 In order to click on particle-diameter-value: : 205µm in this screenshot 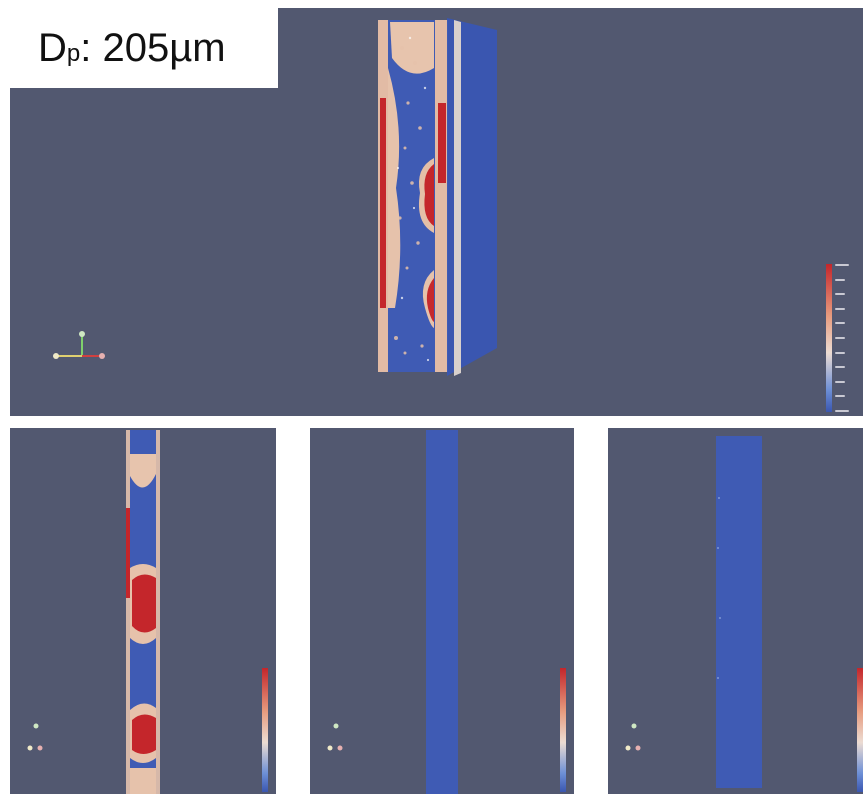, I will do `click(153, 47)`.